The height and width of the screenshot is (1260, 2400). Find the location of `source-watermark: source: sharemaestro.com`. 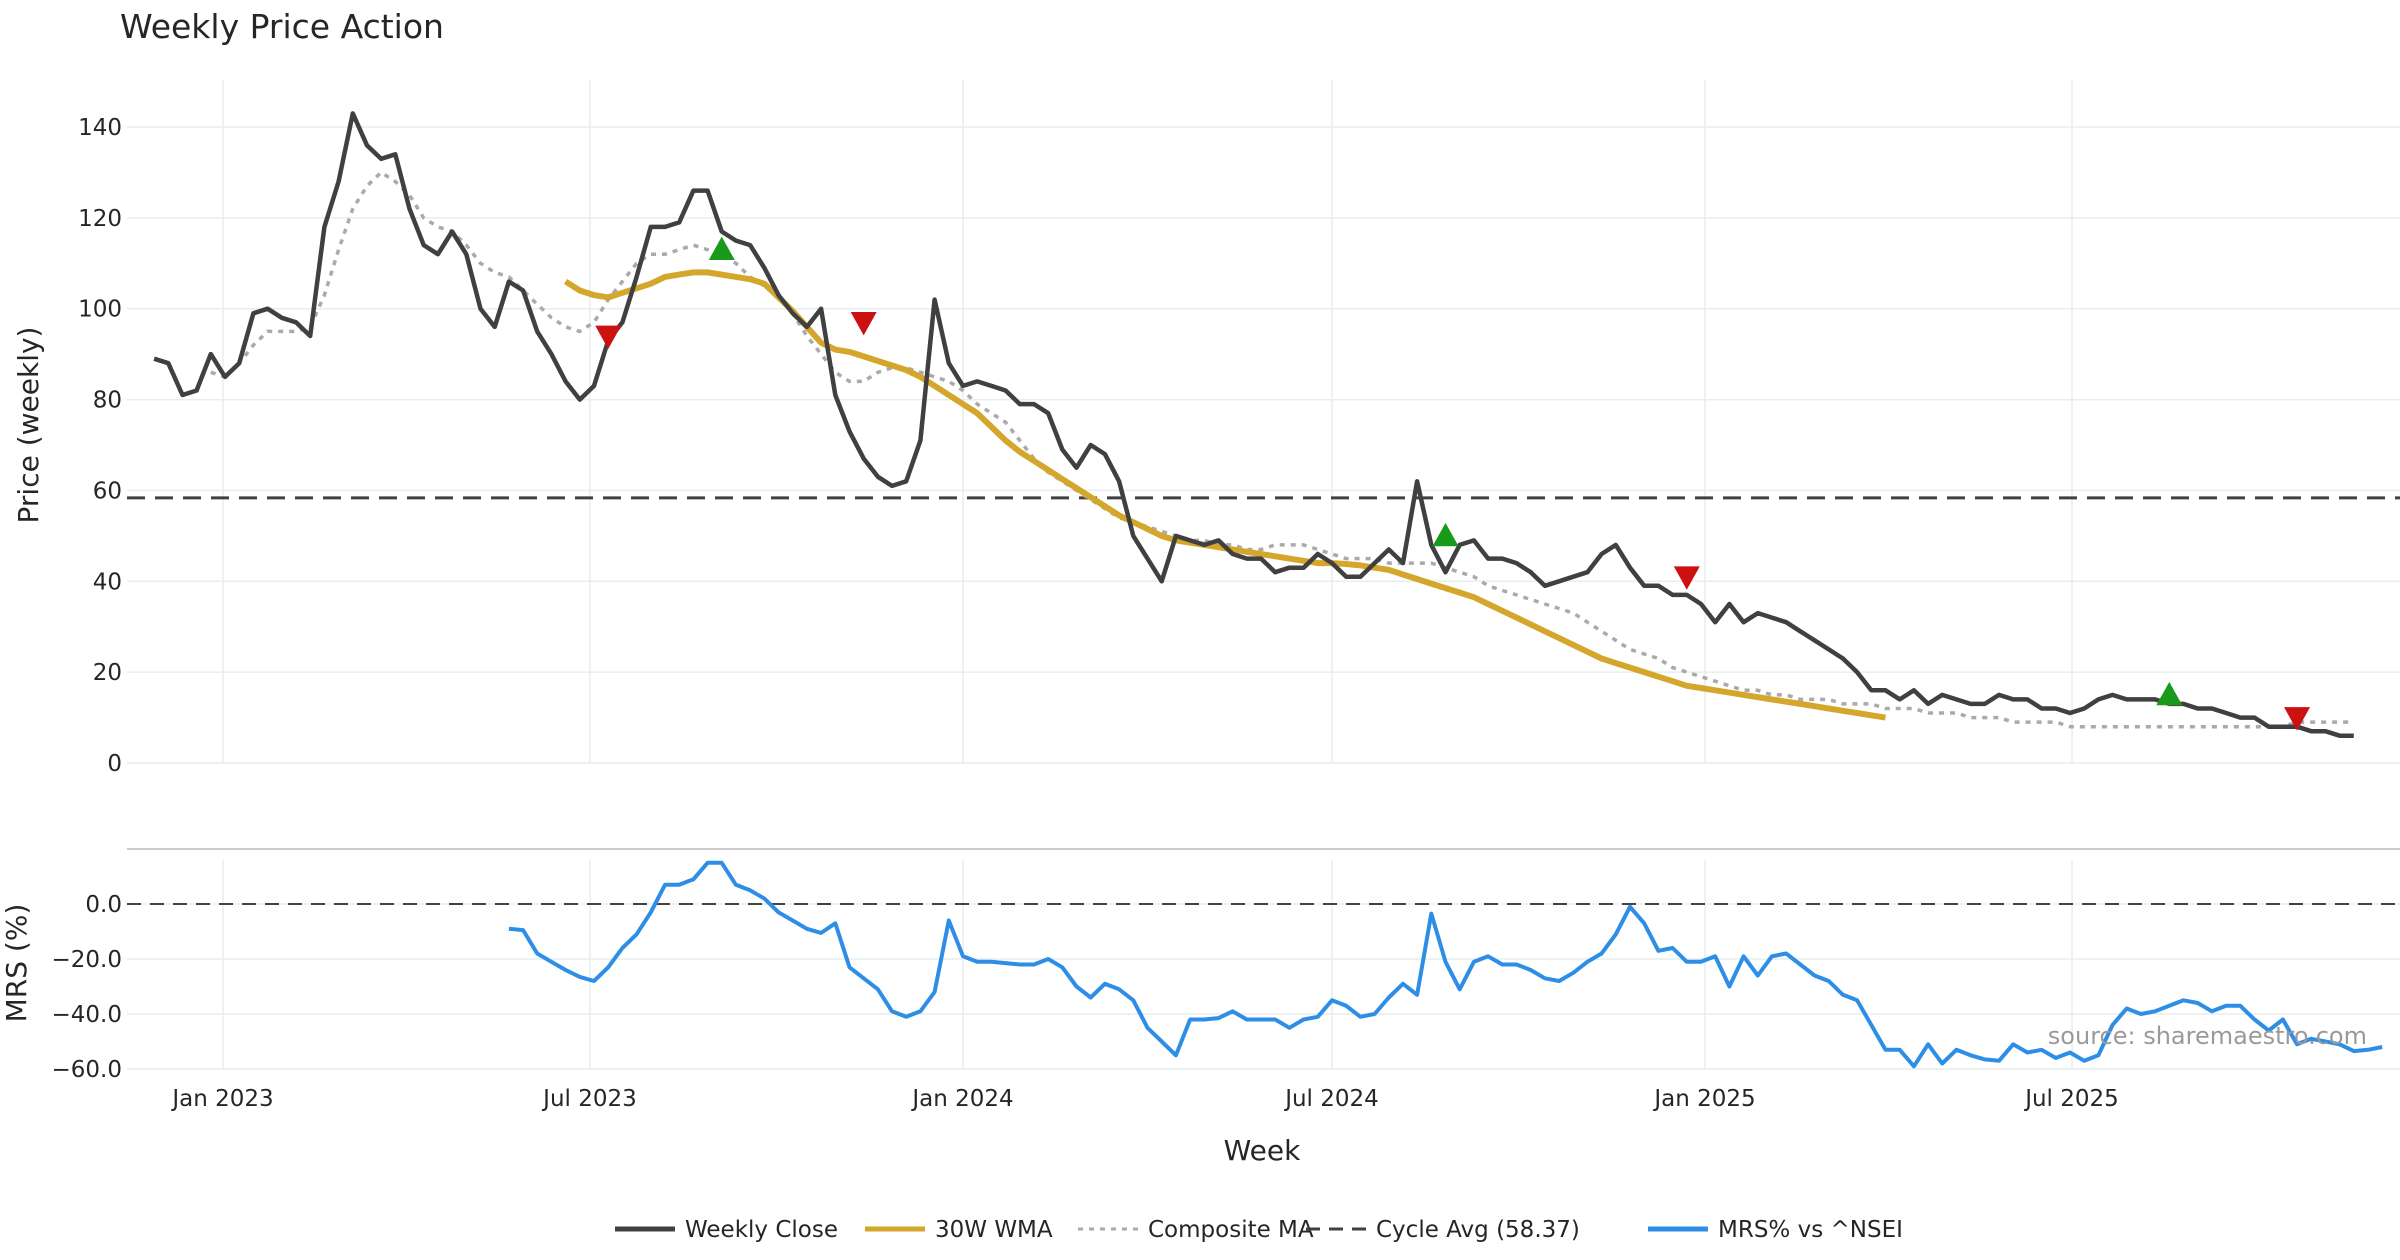

source-watermark: source: sharemaestro.com is located at coordinates (2207, 1036).